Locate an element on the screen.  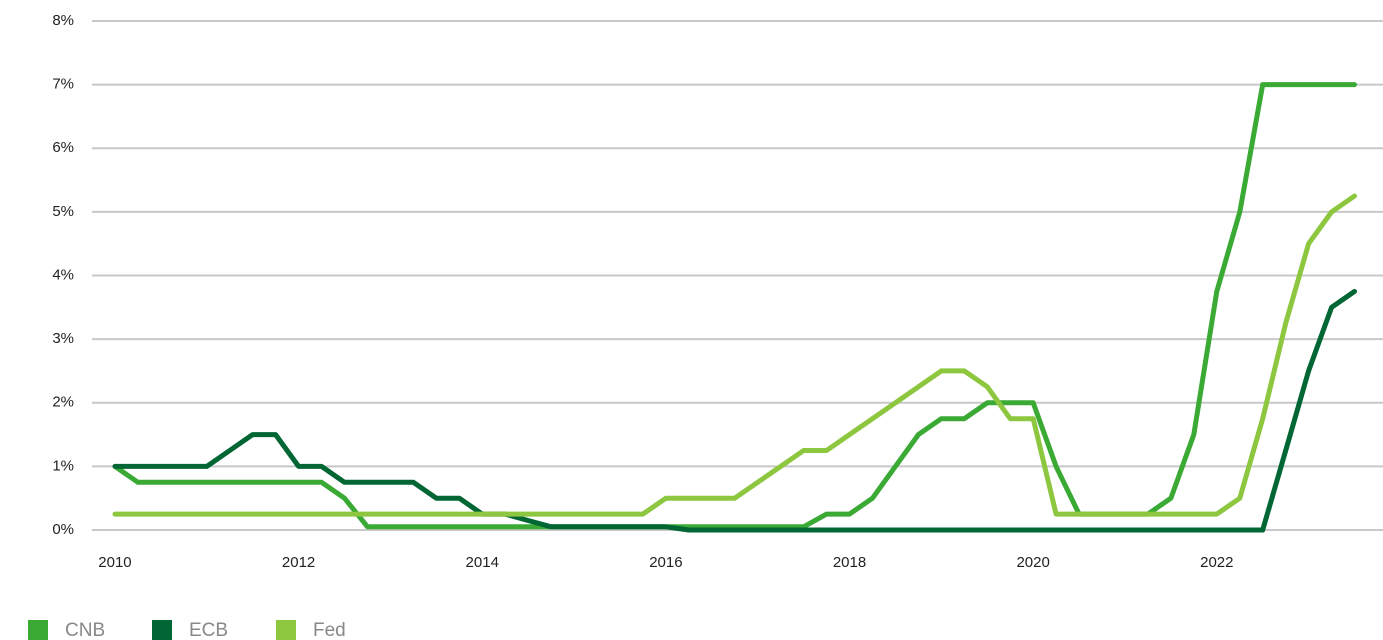
y-tick-label: 8% is located at coordinates (63, 20).